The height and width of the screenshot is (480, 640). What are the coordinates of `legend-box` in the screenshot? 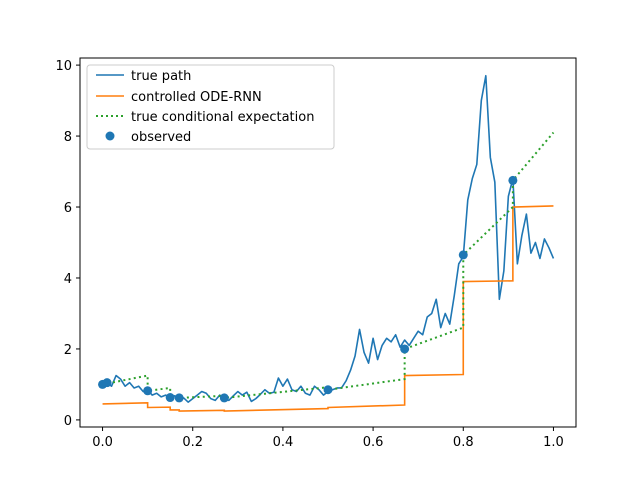 It's located at (210, 107).